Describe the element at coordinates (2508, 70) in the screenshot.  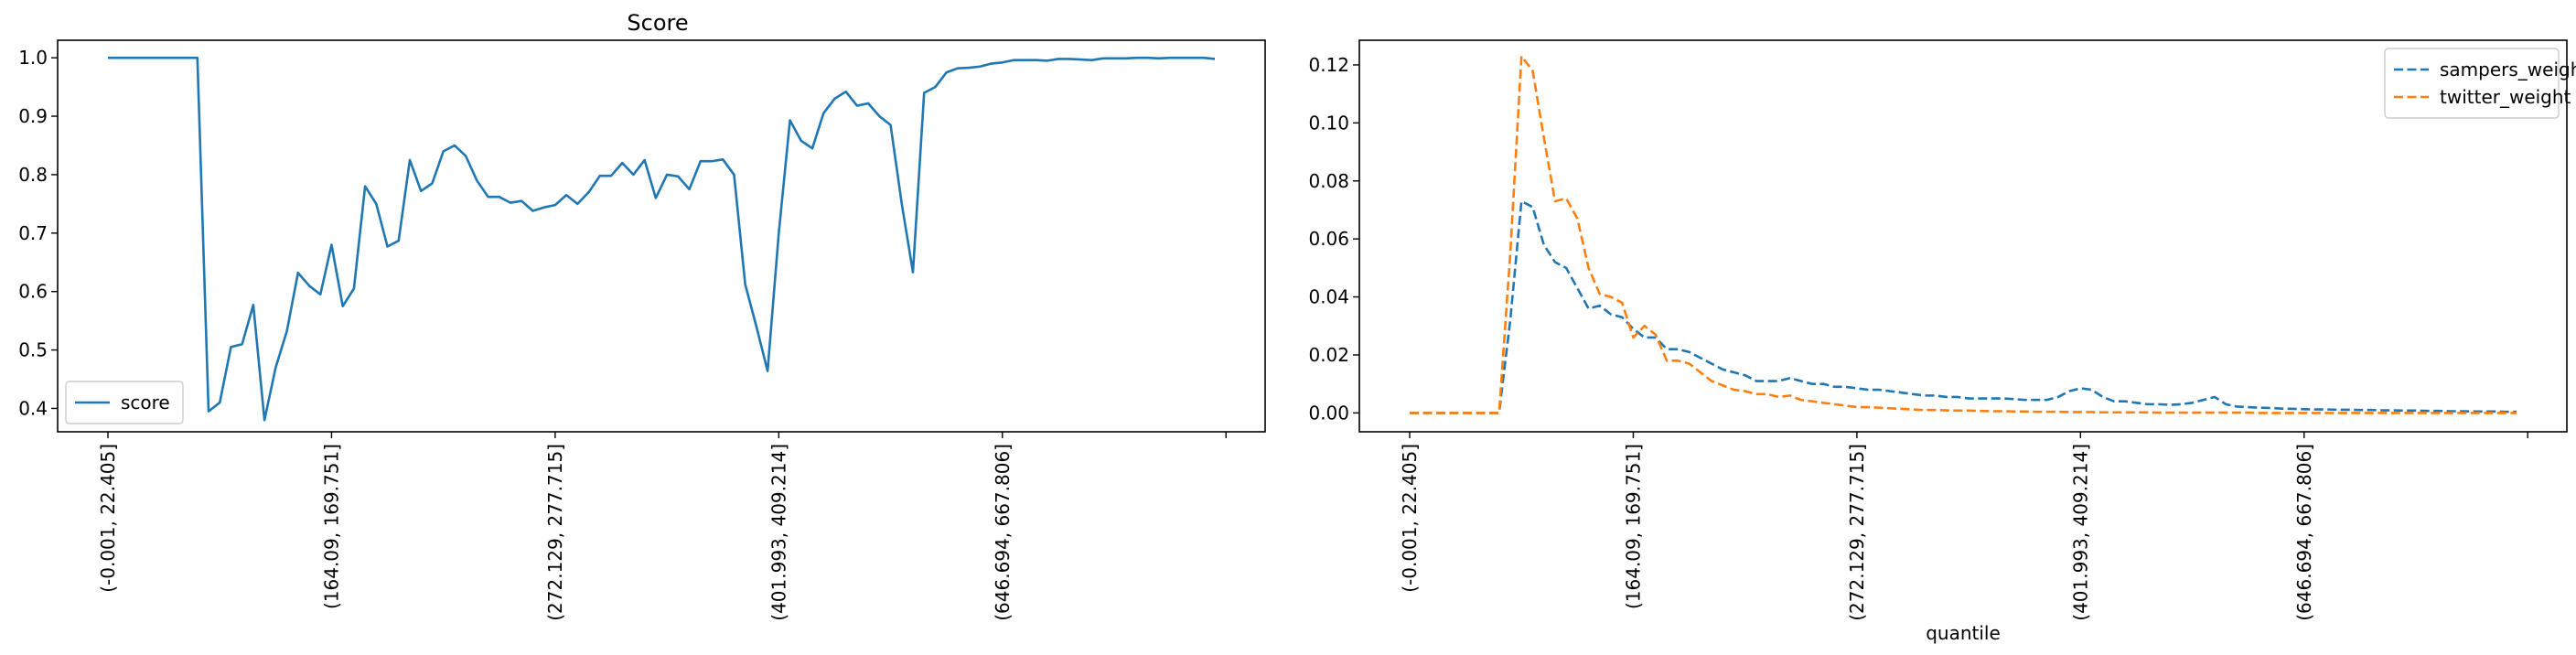
I see `legend-entry-label: sampers_weight` at that location.